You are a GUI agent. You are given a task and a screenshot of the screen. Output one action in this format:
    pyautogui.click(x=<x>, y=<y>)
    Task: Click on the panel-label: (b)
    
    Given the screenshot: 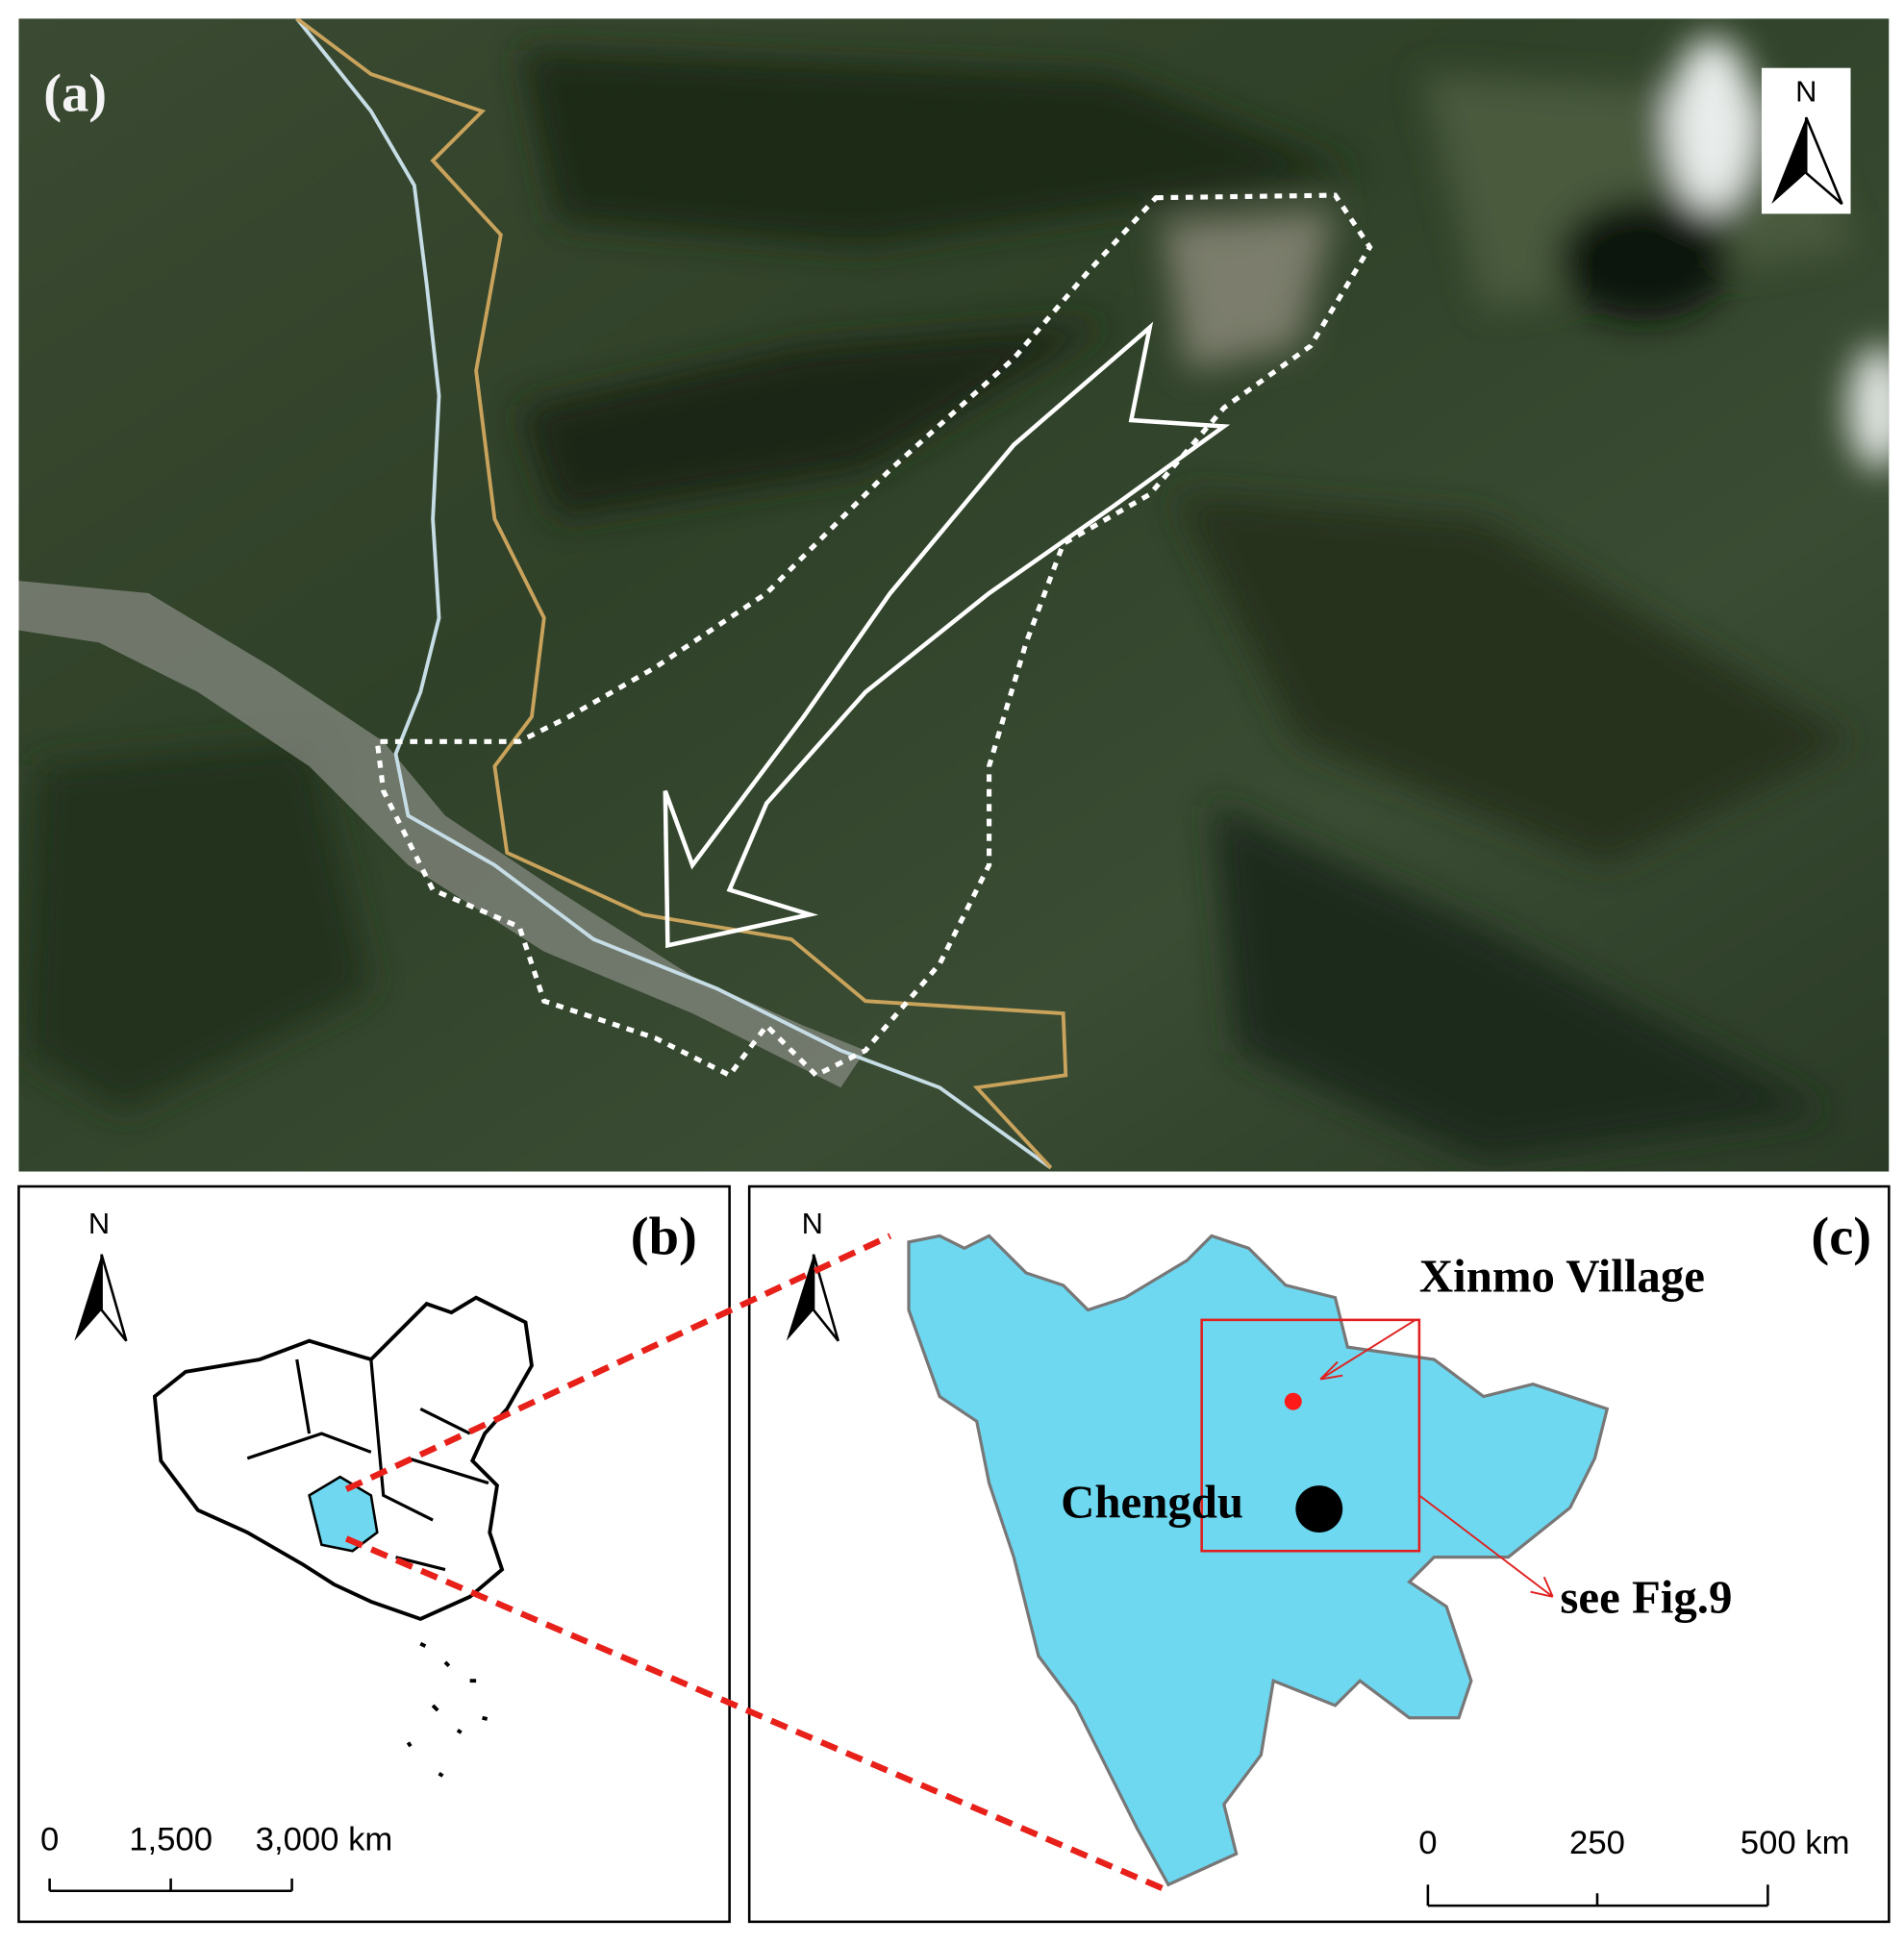 What is the action you would take?
    pyautogui.click(x=664, y=1237)
    